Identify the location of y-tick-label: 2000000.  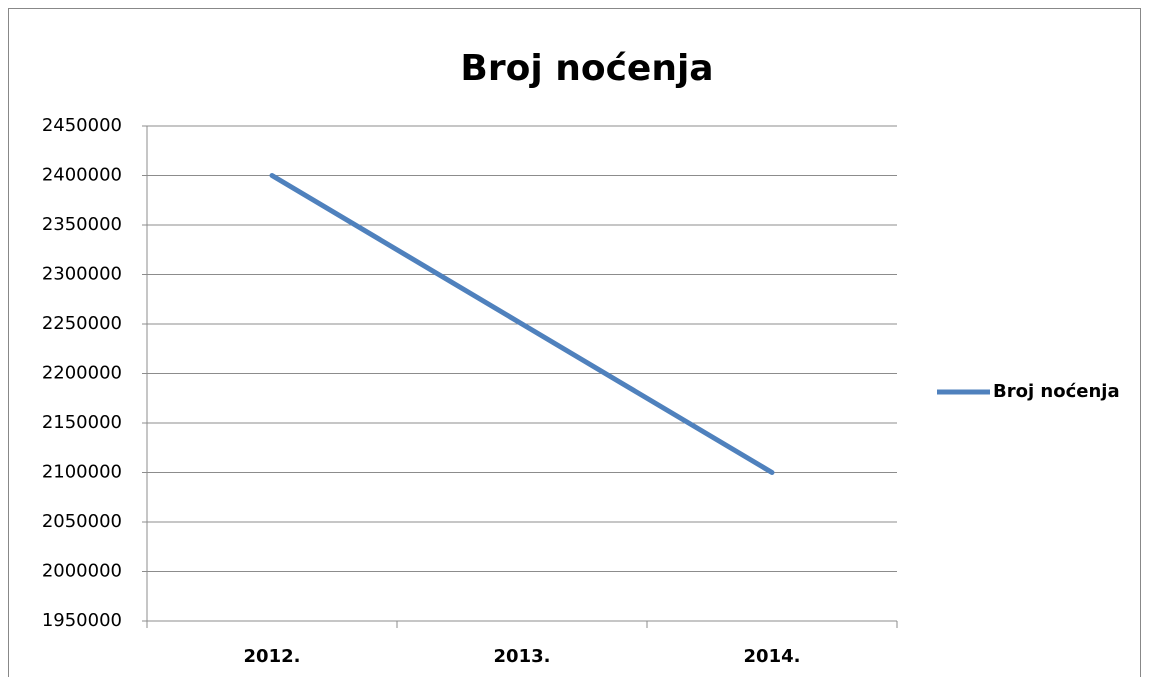
(82, 571).